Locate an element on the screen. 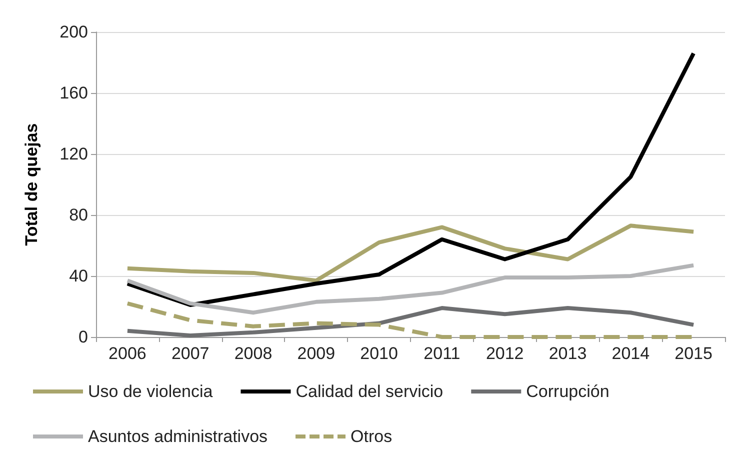 This screenshot has width=755, height=460. legend-label: Otros is located at coordinates (371, 436).